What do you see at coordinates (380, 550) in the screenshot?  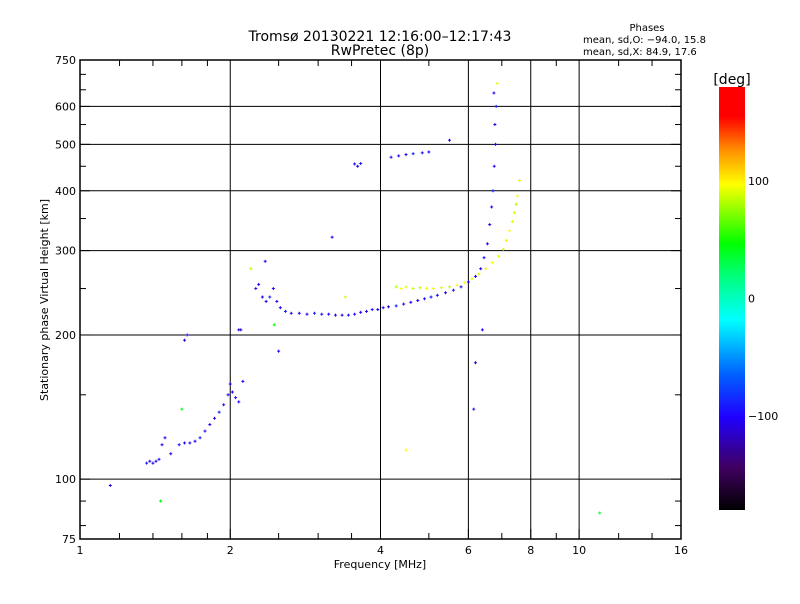 I see `x-tick-label: 4` at bounding box center [380, 550].